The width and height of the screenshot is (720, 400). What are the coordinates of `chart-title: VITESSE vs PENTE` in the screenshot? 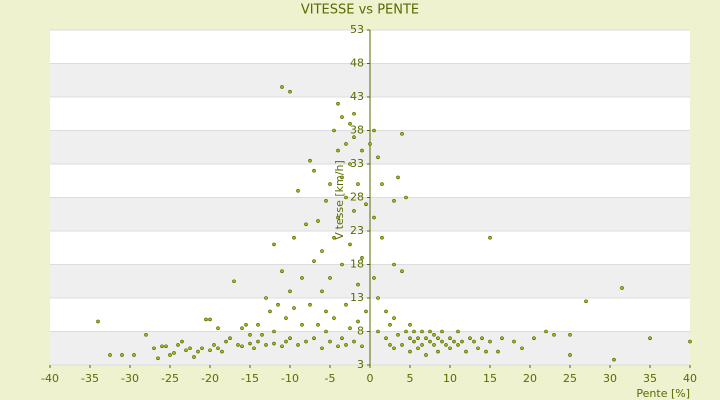 It's located at (360, 10).